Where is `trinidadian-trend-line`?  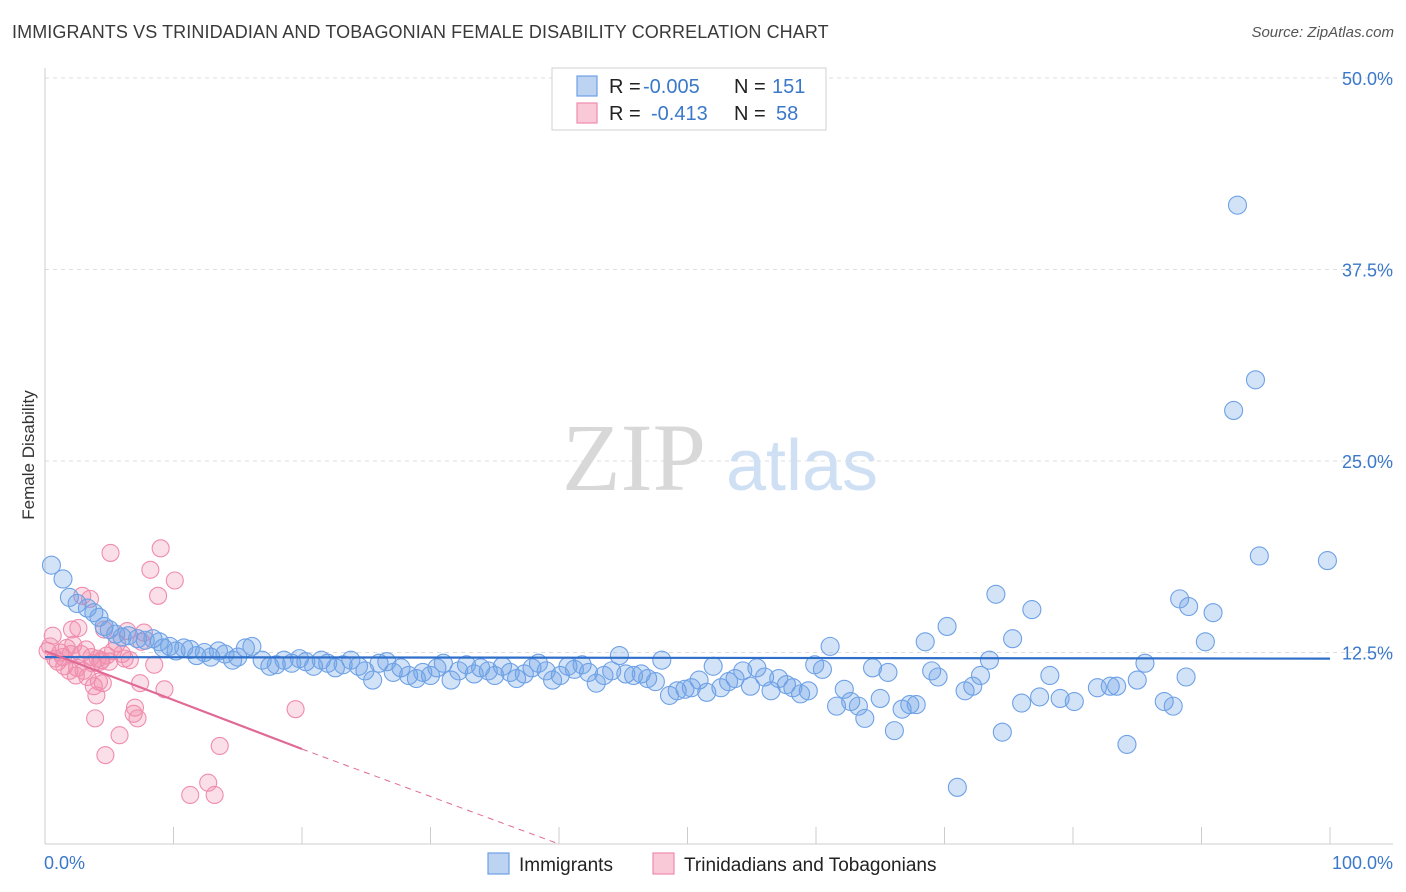
trinidadian-trend-line is located at coordinates (173, 700).